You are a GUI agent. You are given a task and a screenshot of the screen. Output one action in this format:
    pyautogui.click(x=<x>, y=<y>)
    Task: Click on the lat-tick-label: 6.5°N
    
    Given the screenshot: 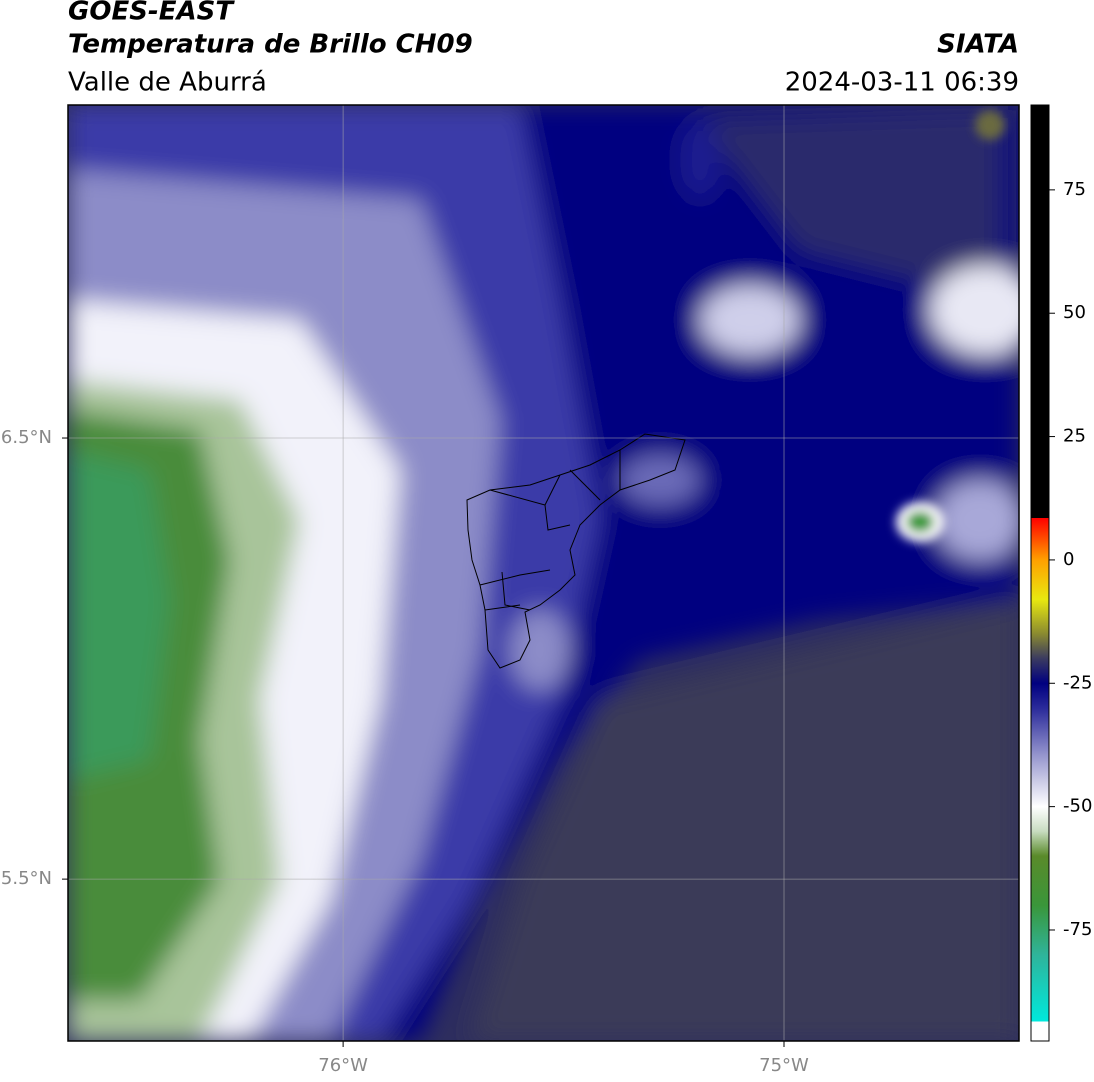 What is the action you would take?
    pyautogui.click(x=26, y=437)
    